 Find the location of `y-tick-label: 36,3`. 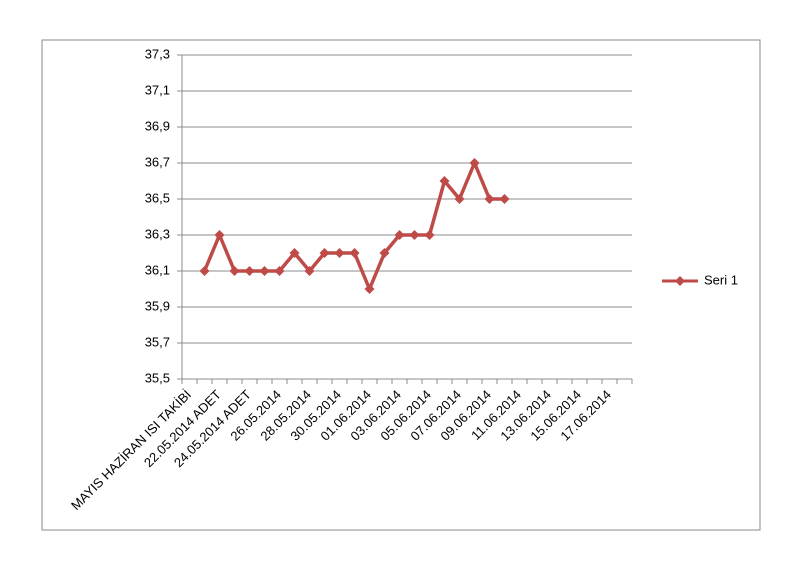

y-tick-label: 36,3 is located at coordinates (157, 233).